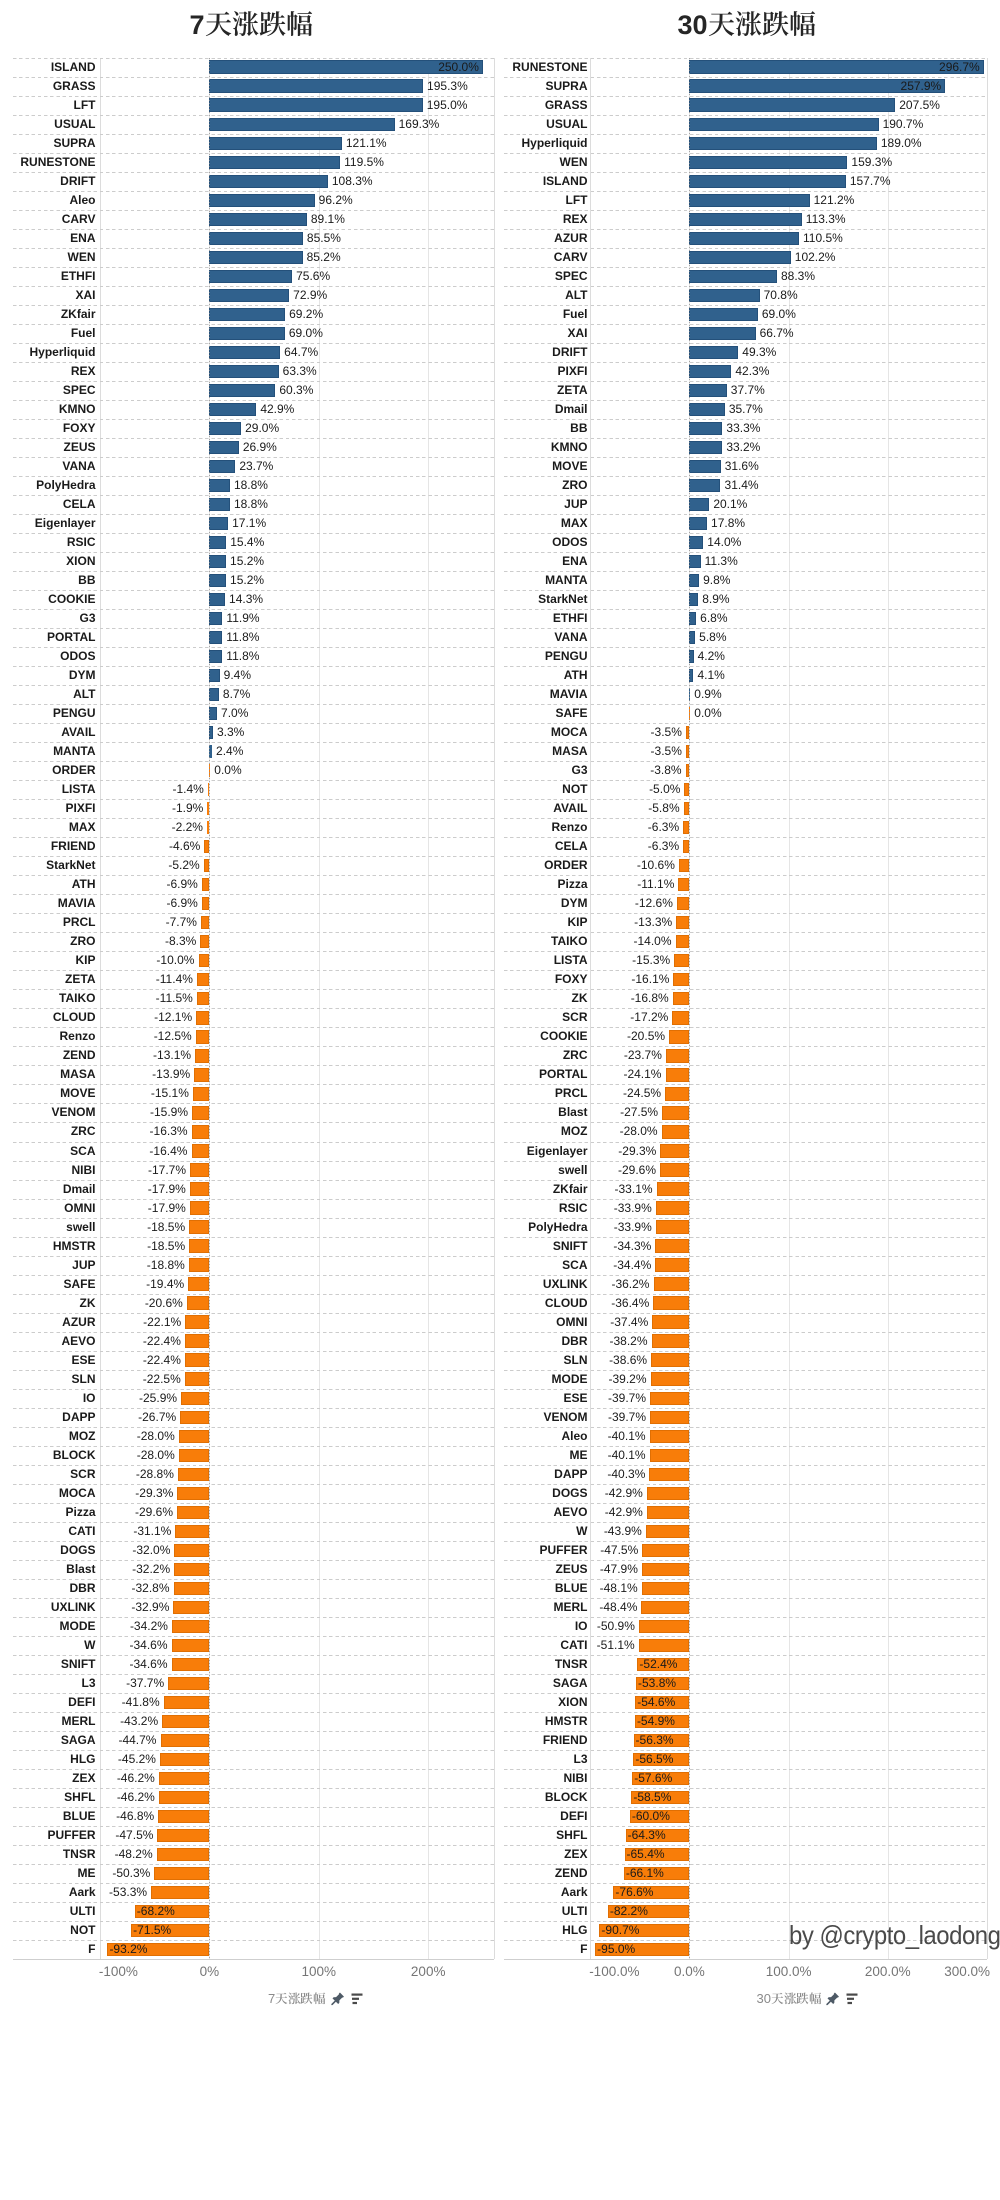 The width and height of the screenshot is (1000, 2200). I want to click on bar-AEVO, so click(197, 1341).